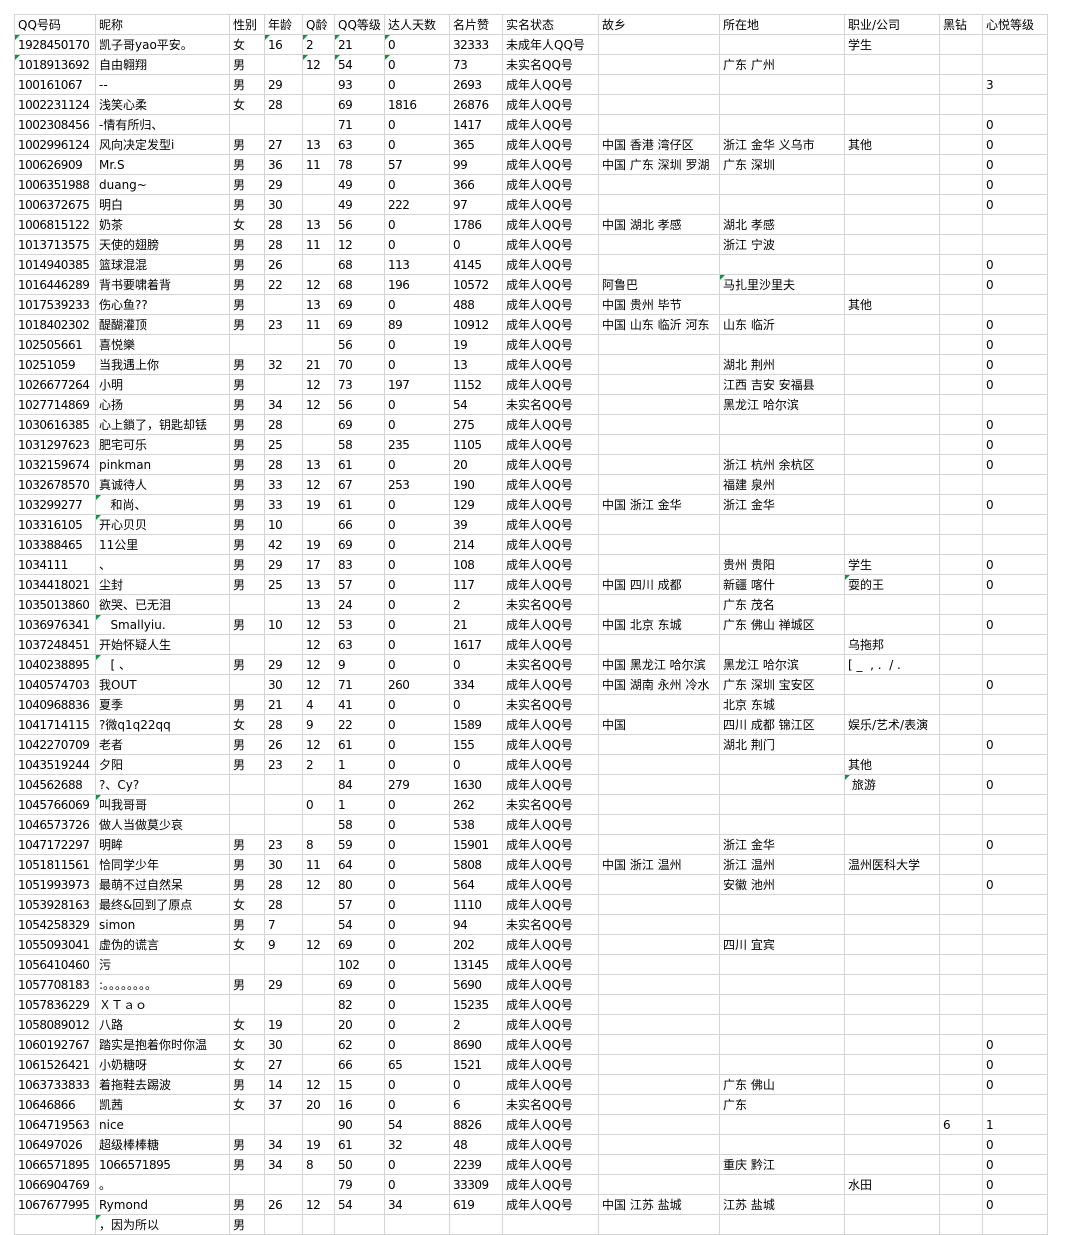 This screenshot has height=1235, width=1071. What do you see at coordinates (318, 464) in the screenshot?
I see `cell-q-age: 13` at bounding box center [318, 464].